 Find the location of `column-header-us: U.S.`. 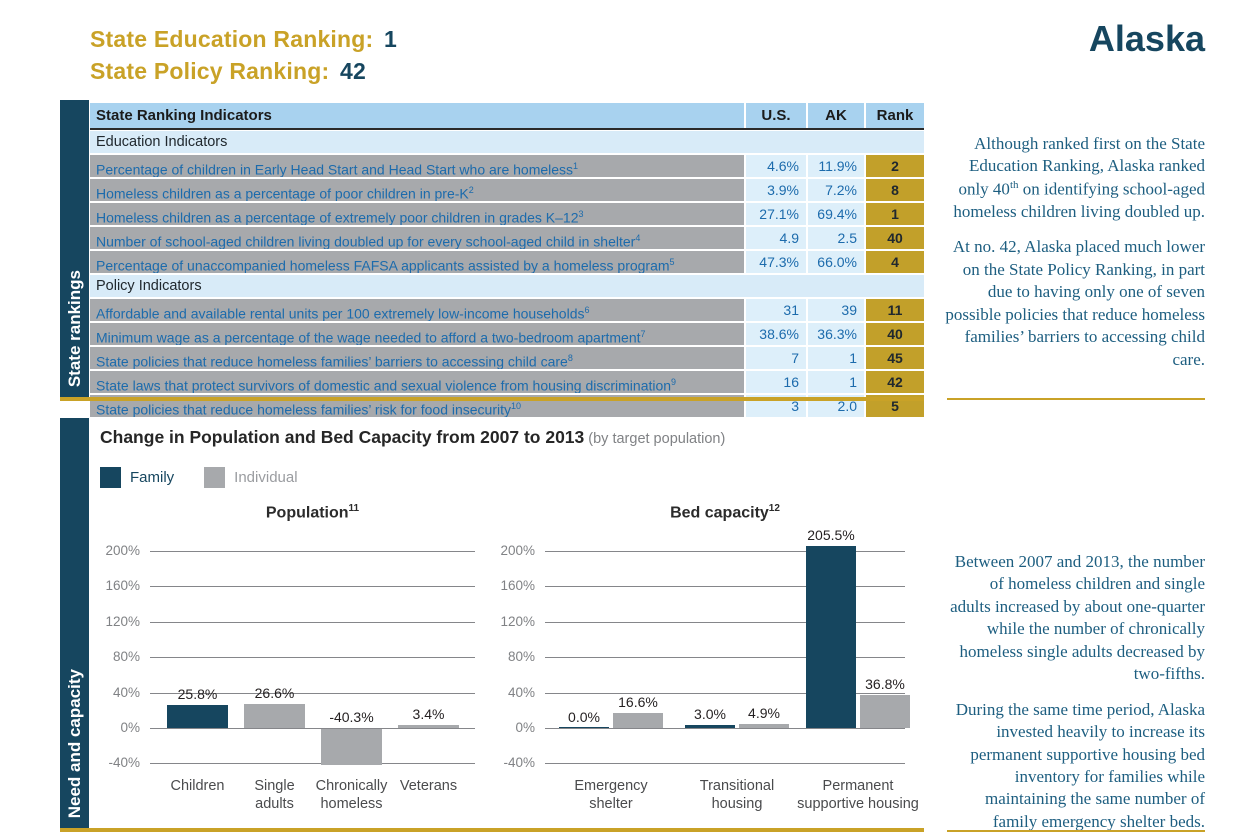

column-header-us: U.S. is located at coordinates (776, 115).